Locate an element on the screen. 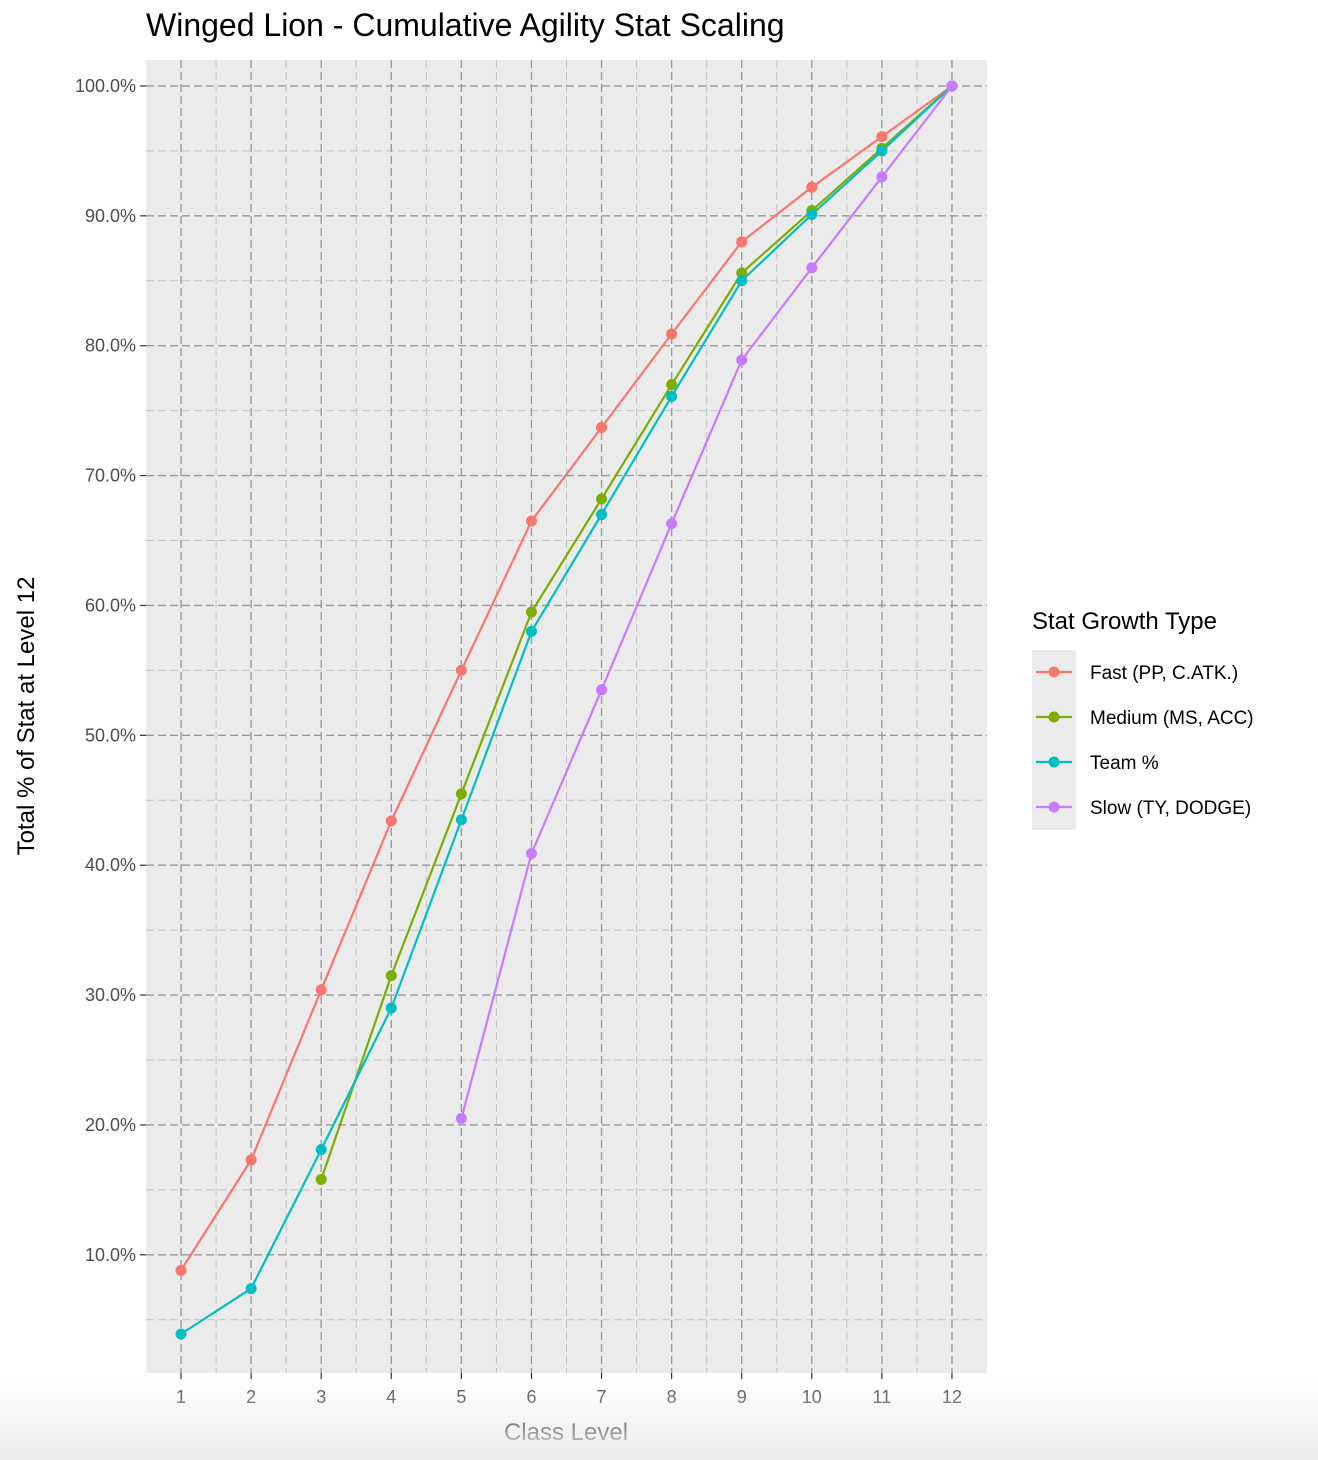 The height and width of the screenshot is (1460, 1318). data-point-s3-x8 is located at coordinates (672, 524).